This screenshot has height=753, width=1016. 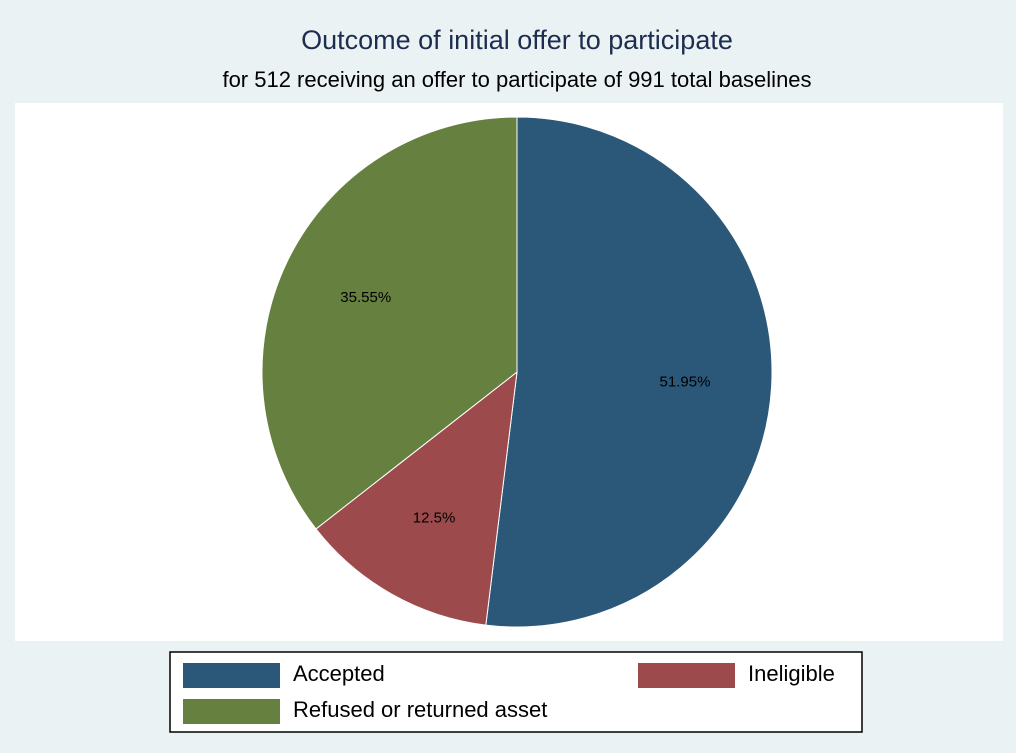 What do you see at coordinates (365, 297) in the screenshot?
I see `slice-label: 35.55%` at bounding box center [365, 297].